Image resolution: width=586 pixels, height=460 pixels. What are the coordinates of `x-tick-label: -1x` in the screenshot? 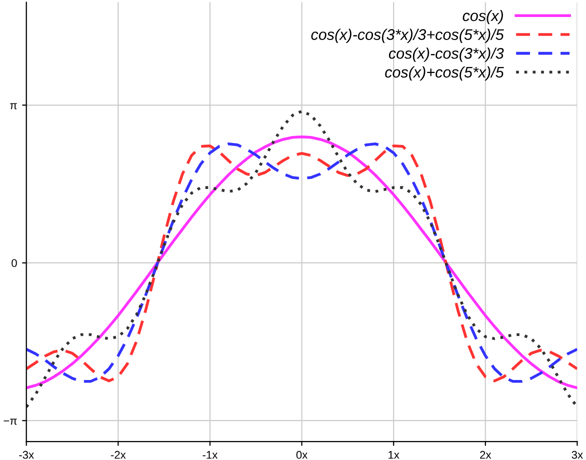 It's located at (210, 455).